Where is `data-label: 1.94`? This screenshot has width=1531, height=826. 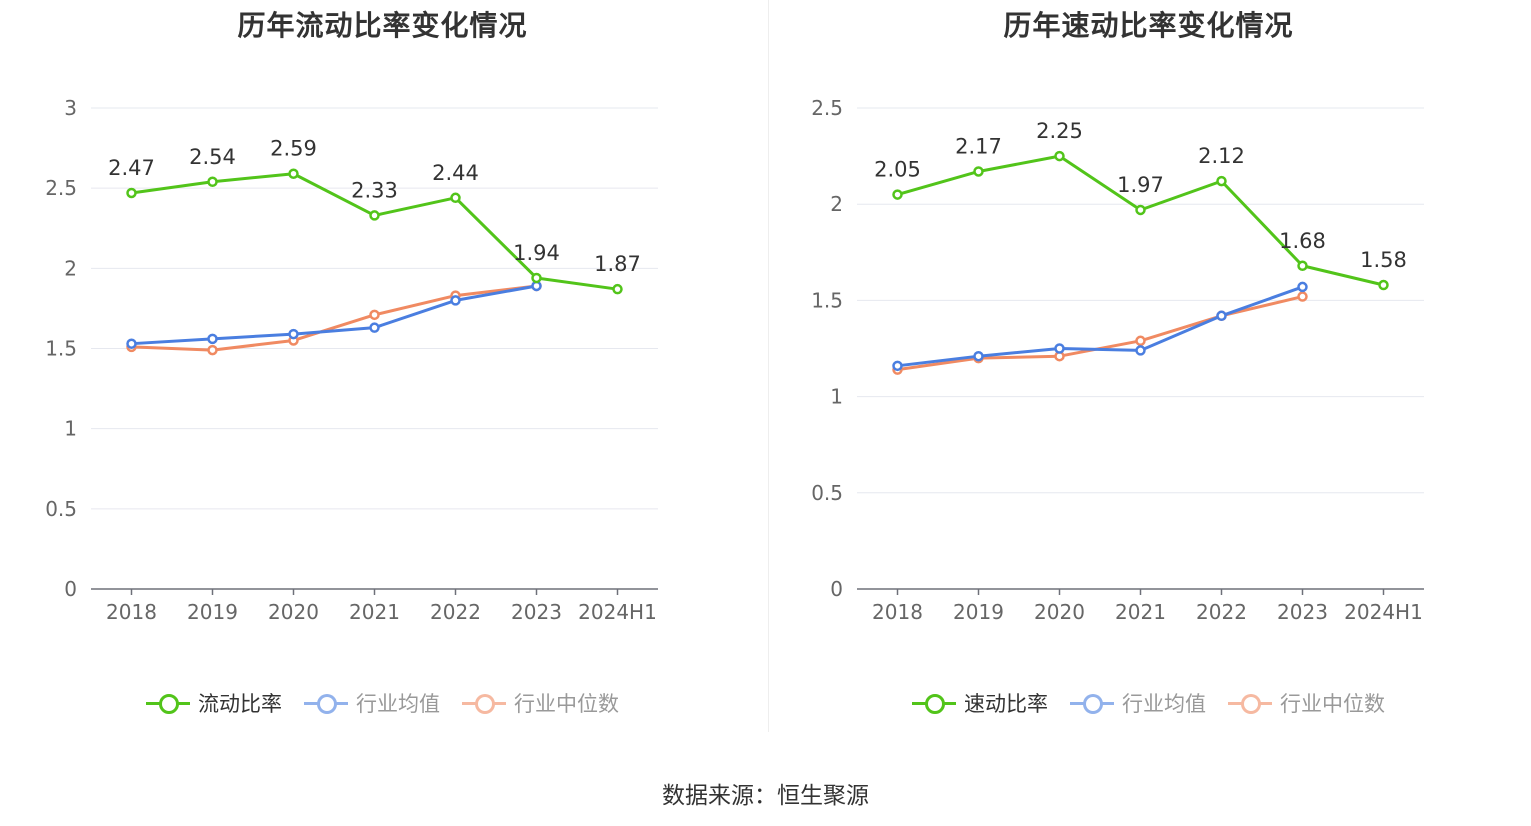
data-label: 1.94 is located at coordinates (536, 253).